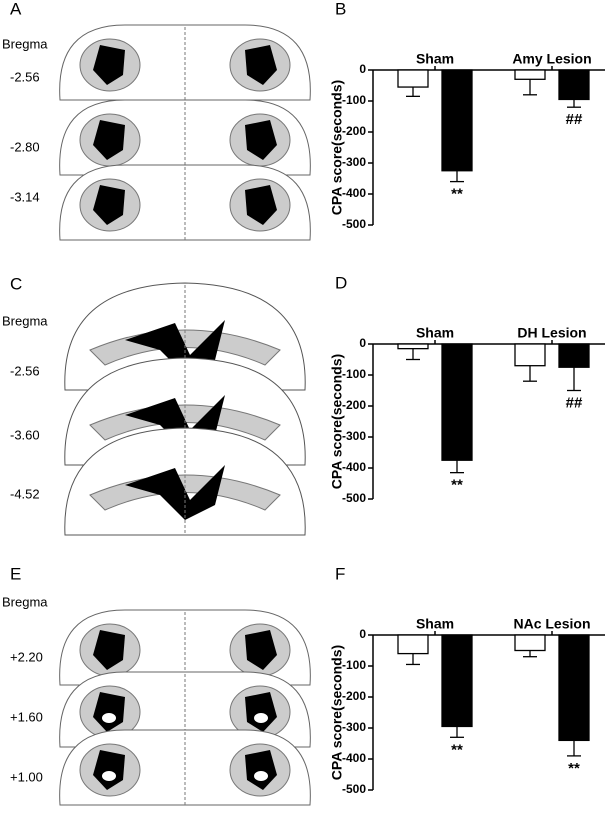 The image size is (609, 836). Describe the element at coordinates (551, 59) in the screenshot. I see `group-label: Amy Lesion` at that location.